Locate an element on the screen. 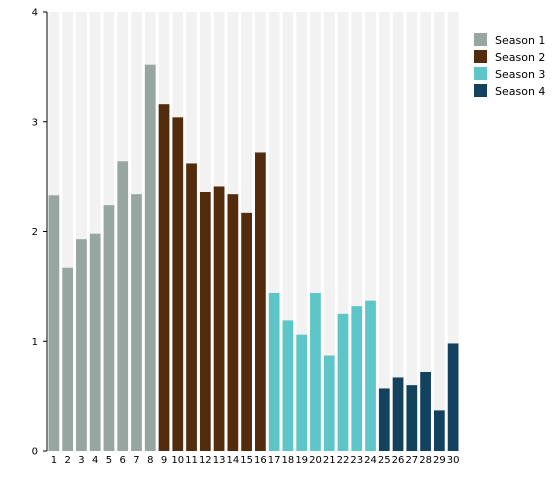 The image size is (556, 500). x-tick-label: 6 is located at coordinates (123, 460).